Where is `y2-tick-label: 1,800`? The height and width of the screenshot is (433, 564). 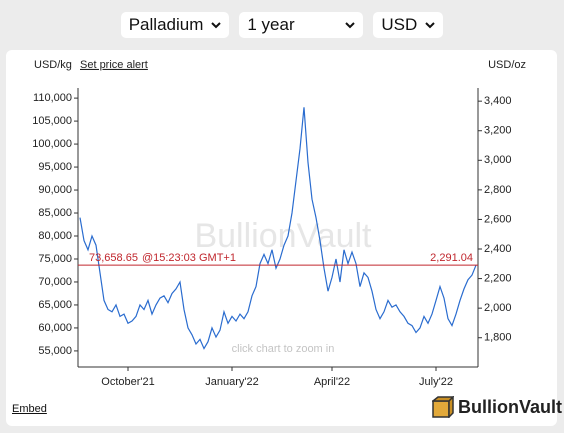 y2-tick-label: 1,800 is located at coordinates (498, 338).